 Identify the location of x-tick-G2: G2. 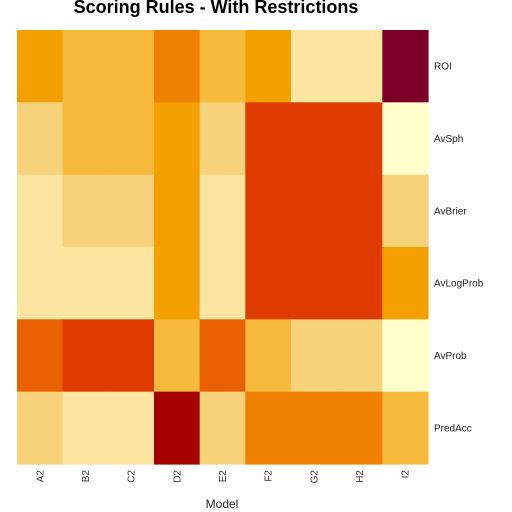
(314, 477).